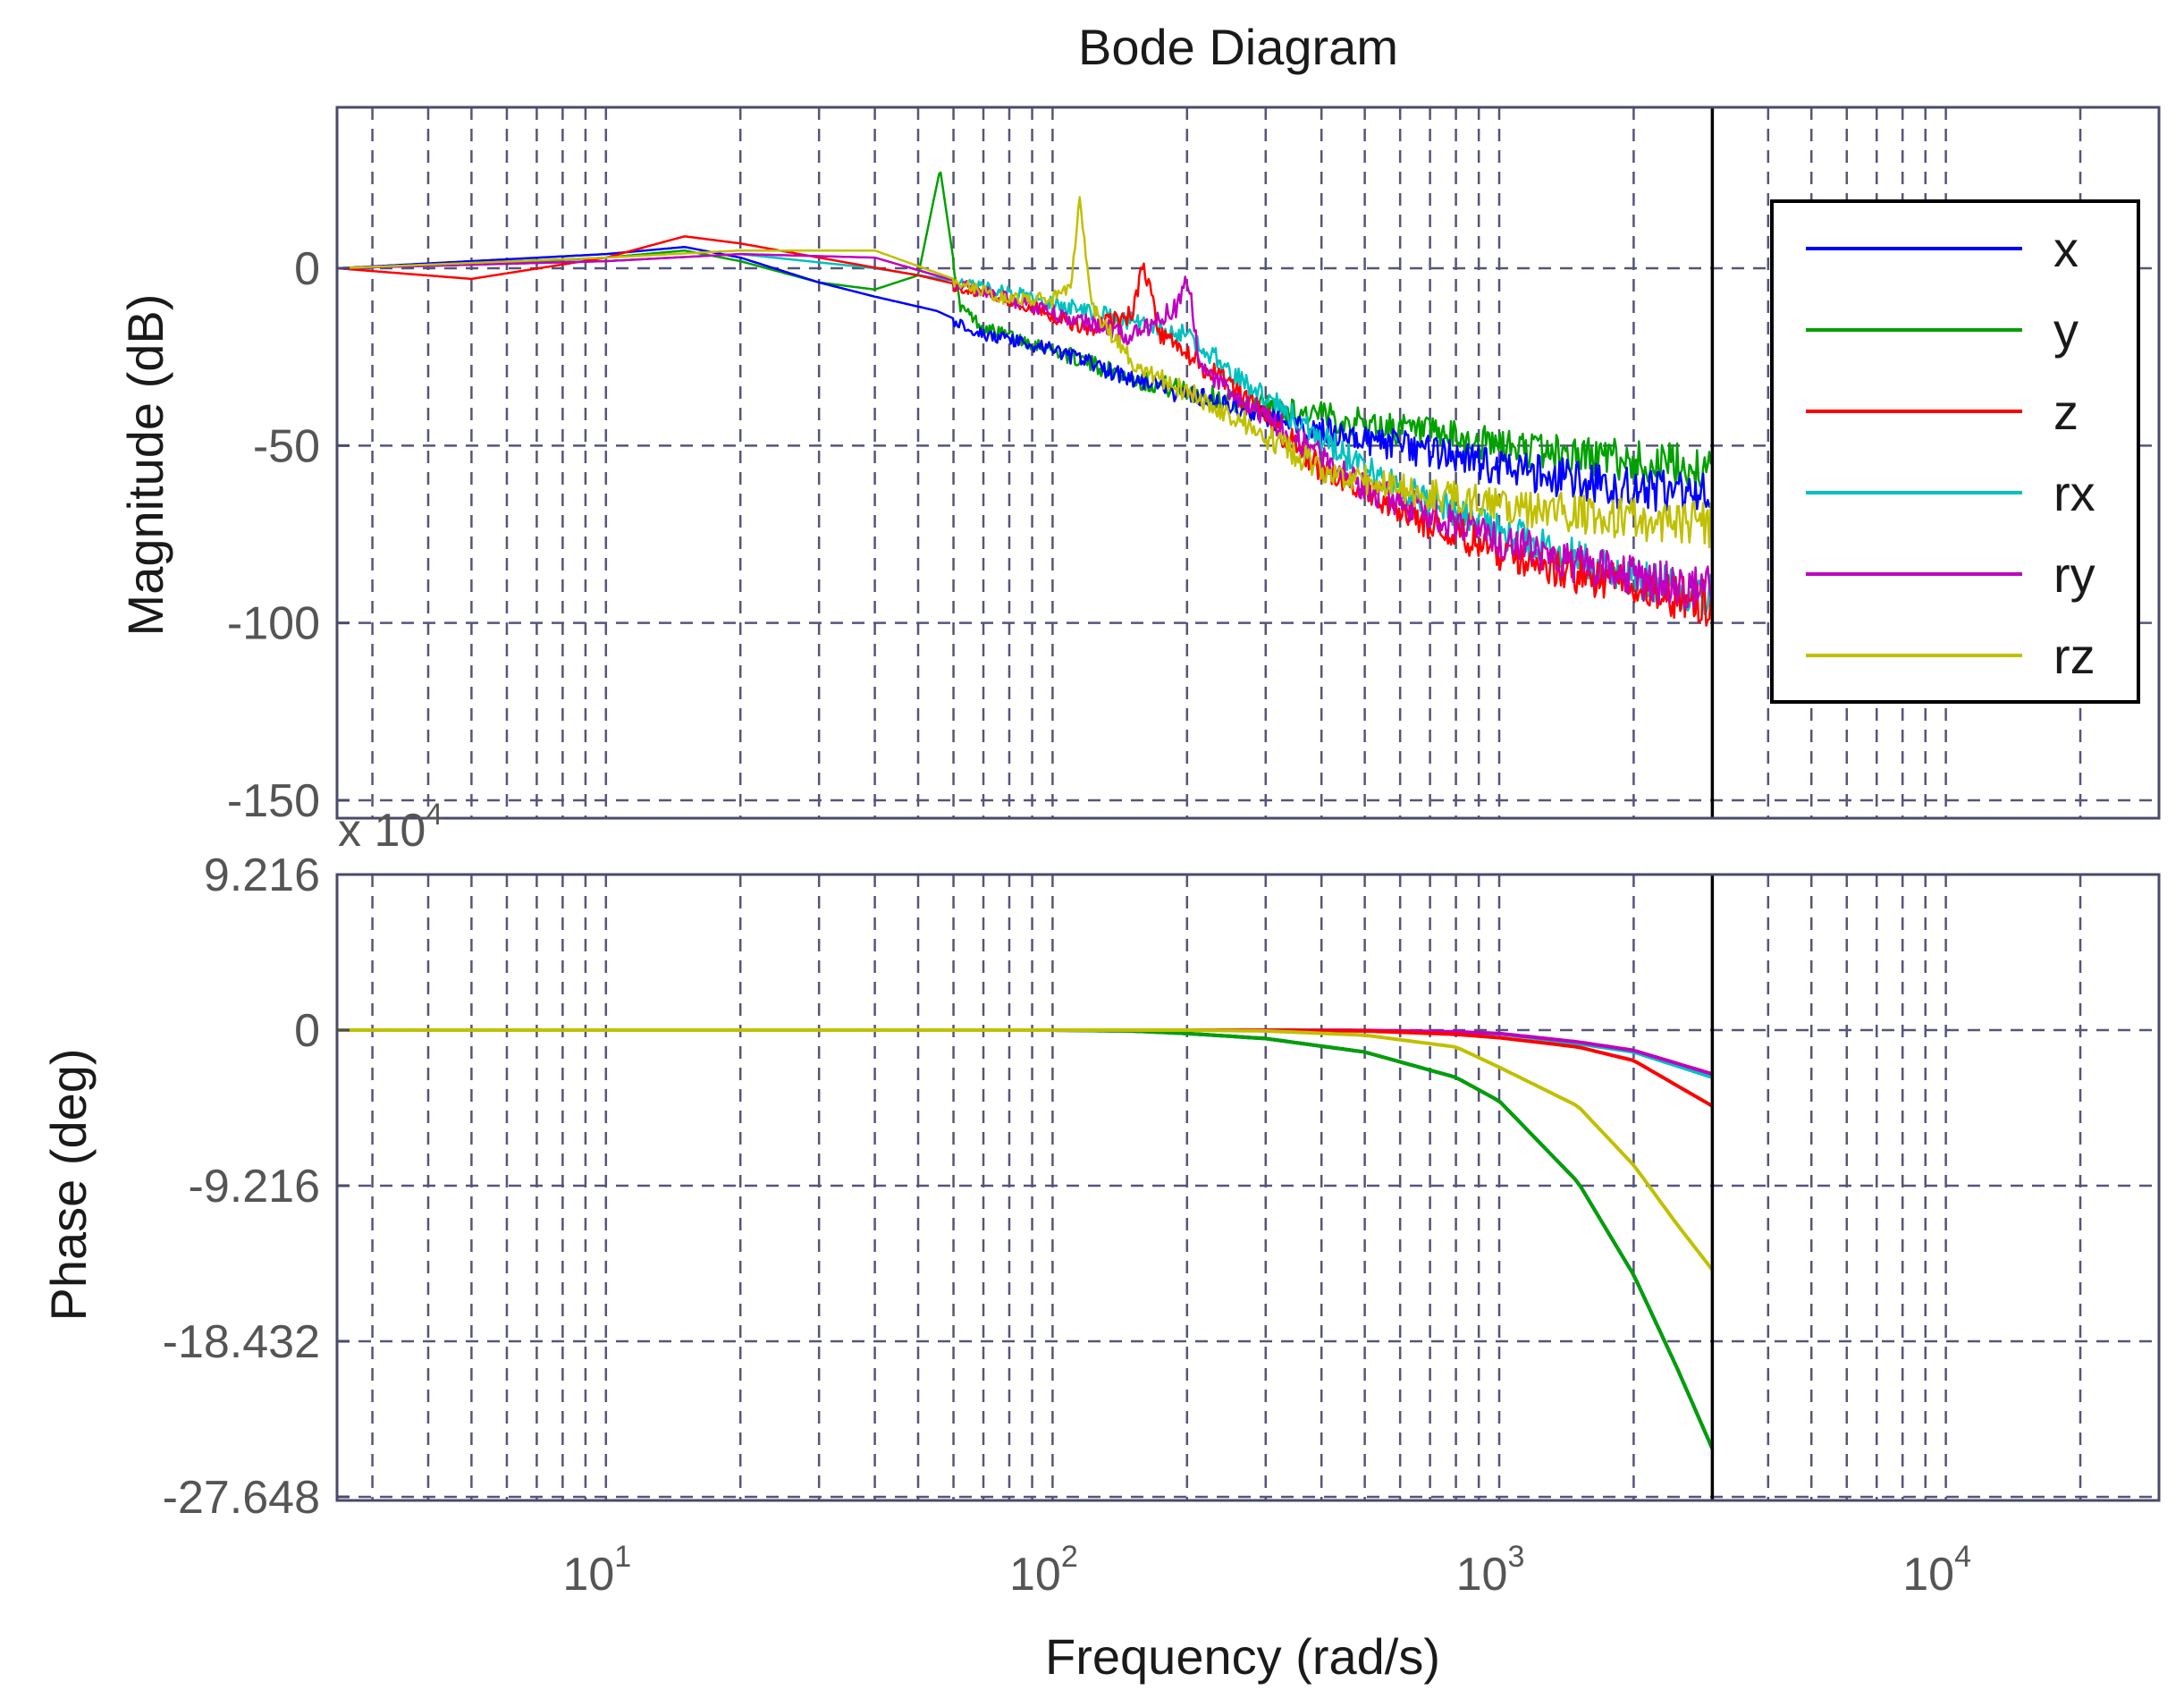  I want to click on x-tick-label: 10², so click(1043, 1570).